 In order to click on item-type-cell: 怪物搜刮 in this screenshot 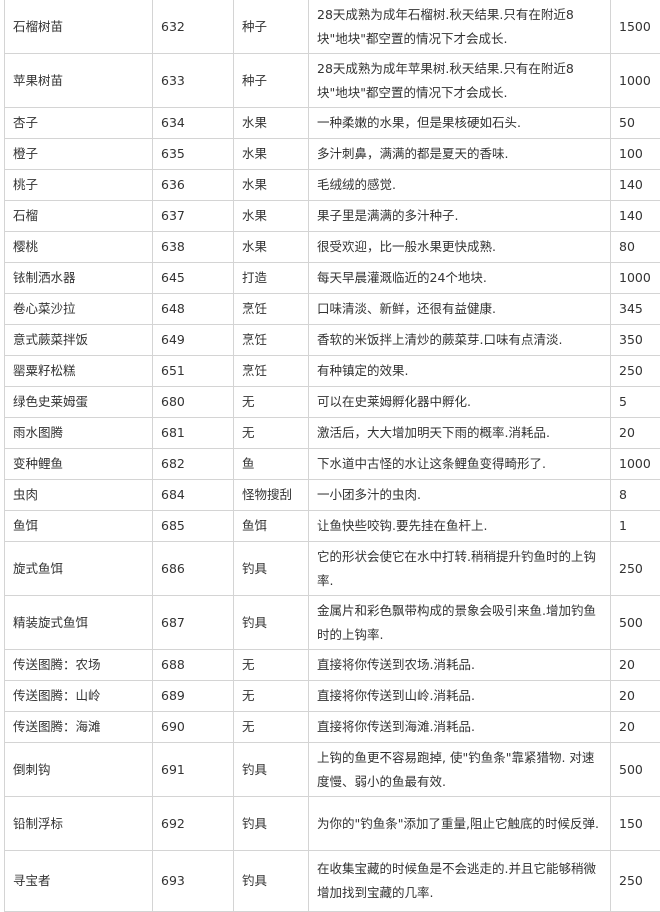, I will do `click(271, 495)`.